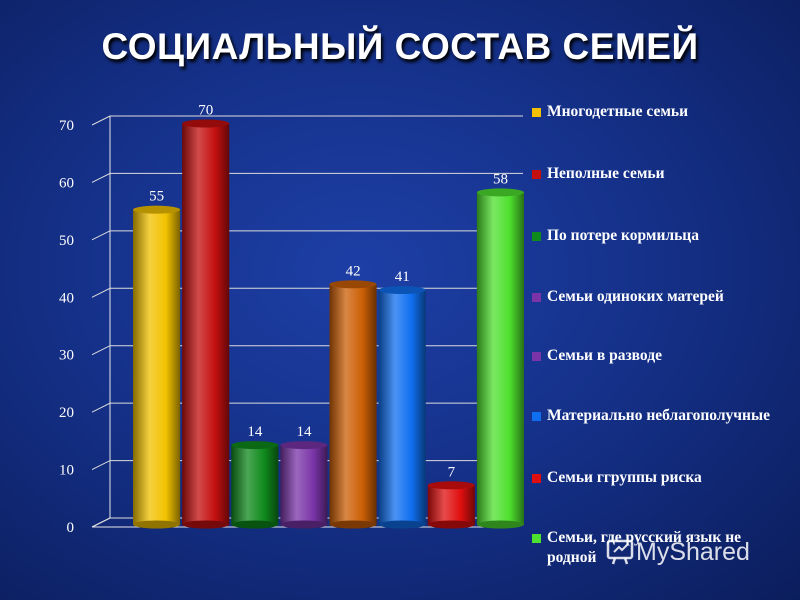  I want to click on legend-label: Семьи одиноких матерей, so click(635, 296).